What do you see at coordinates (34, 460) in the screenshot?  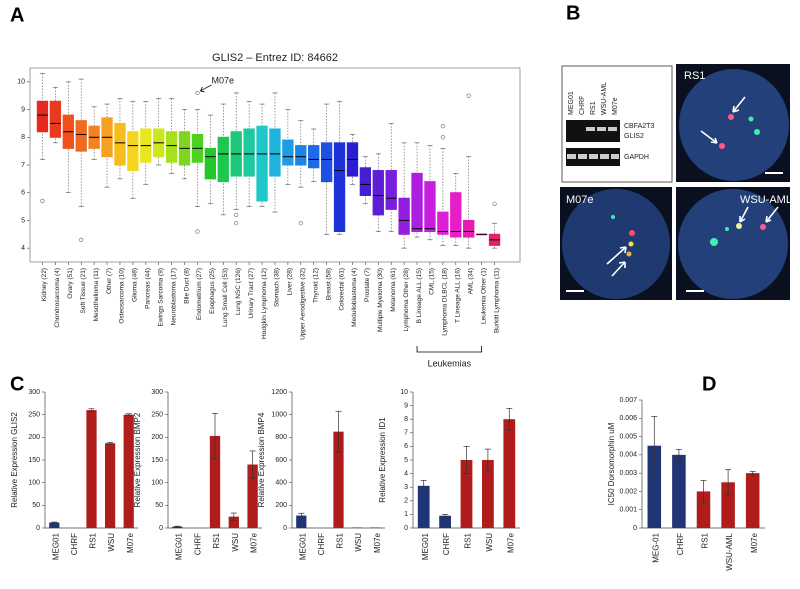 I see `y-tick-label: 150` at bounding box center [34, 460].